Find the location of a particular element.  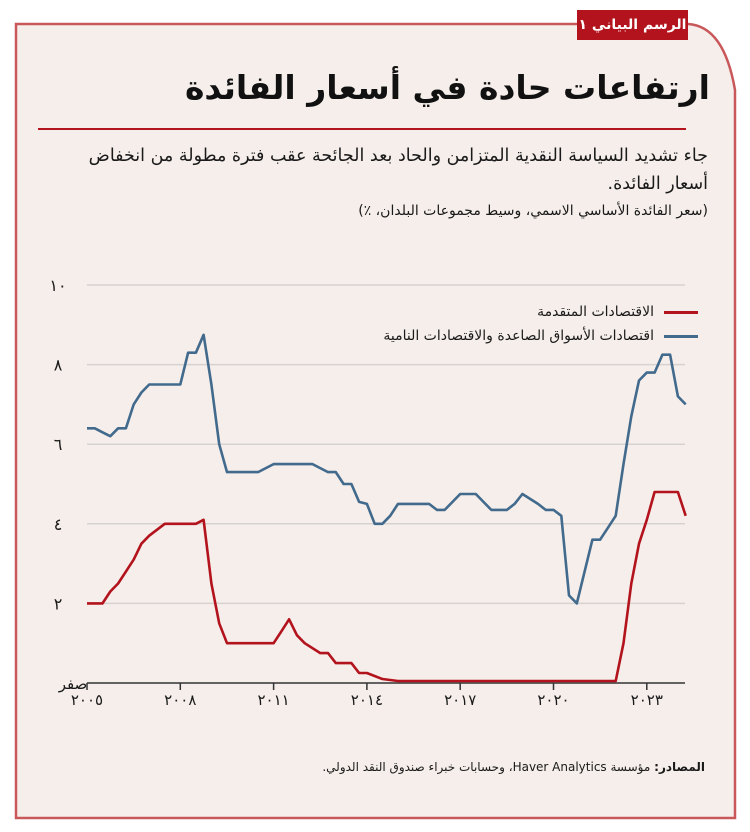

y-tick-label: ١٠ is located at coordinates (57, 285).